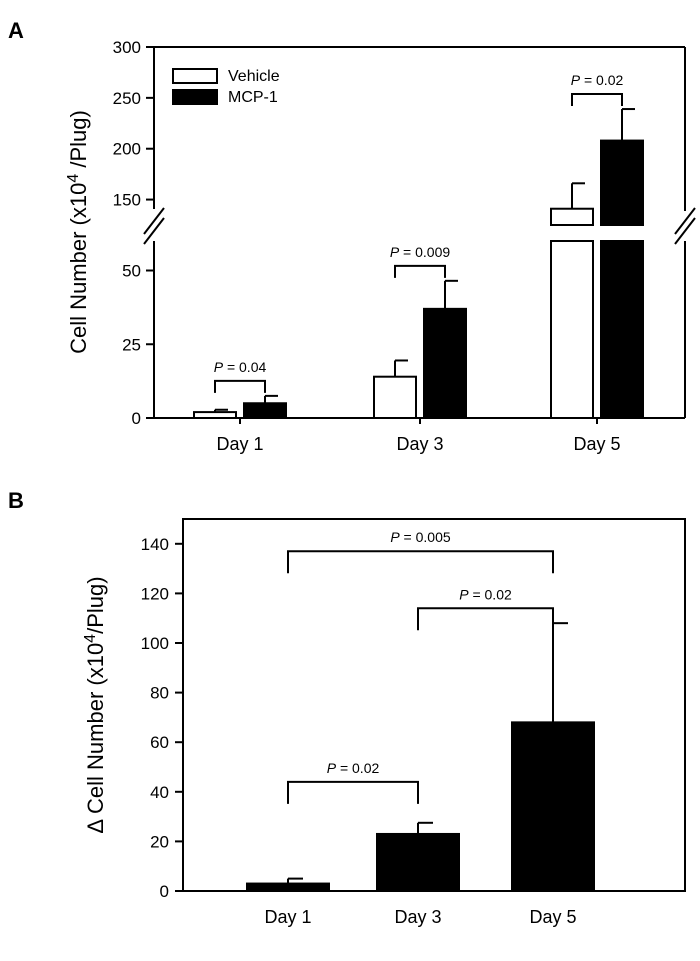  I want to click on panel-a-ytick-label-250: 250, so click(127, 98).